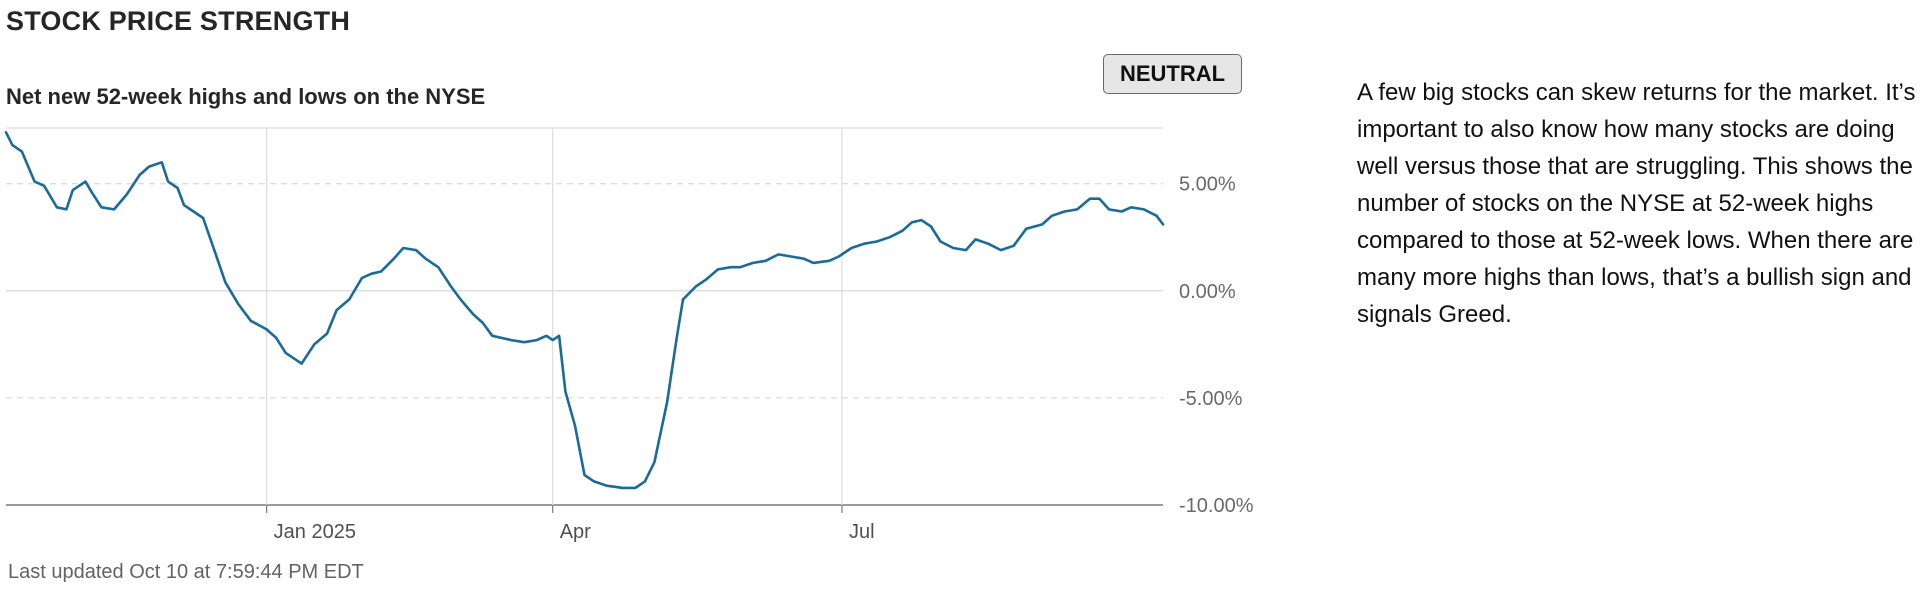 The height and width of the screenshot is (595, 1920). What do you see at coordinates (1216, 506) in the screenshot?
I see `y-tick-label: -10.00%` at bounding box center [1216, 506].